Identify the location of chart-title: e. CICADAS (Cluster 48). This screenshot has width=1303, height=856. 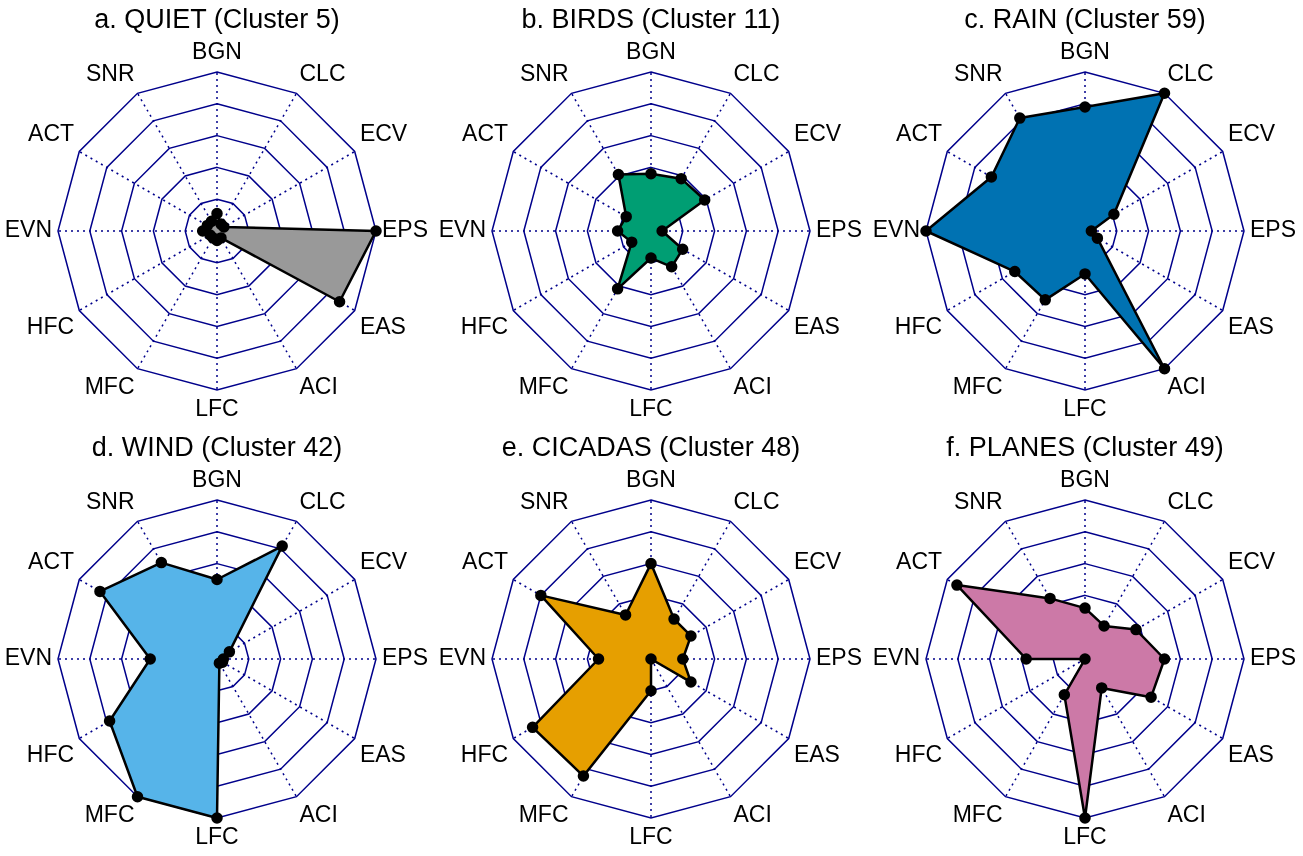
(651, 446).